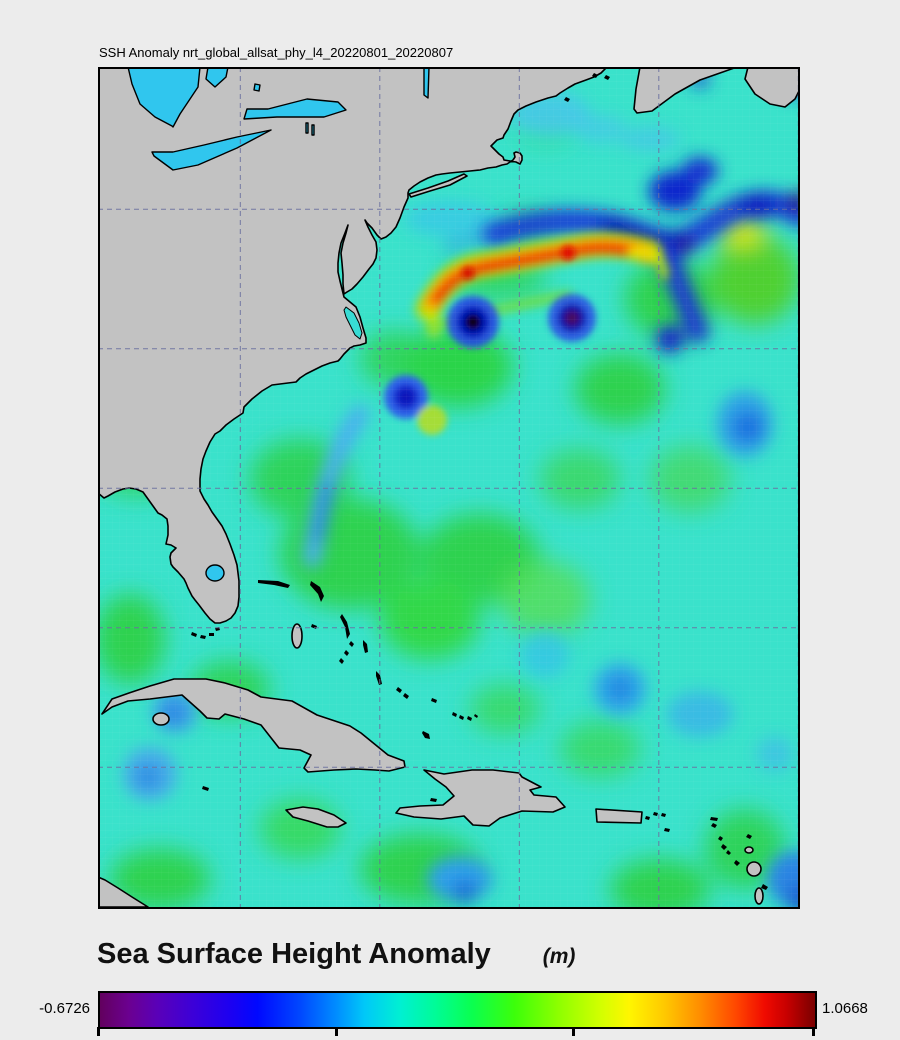  I want to click on gulf-of-maine-islets, so click(587, 87).